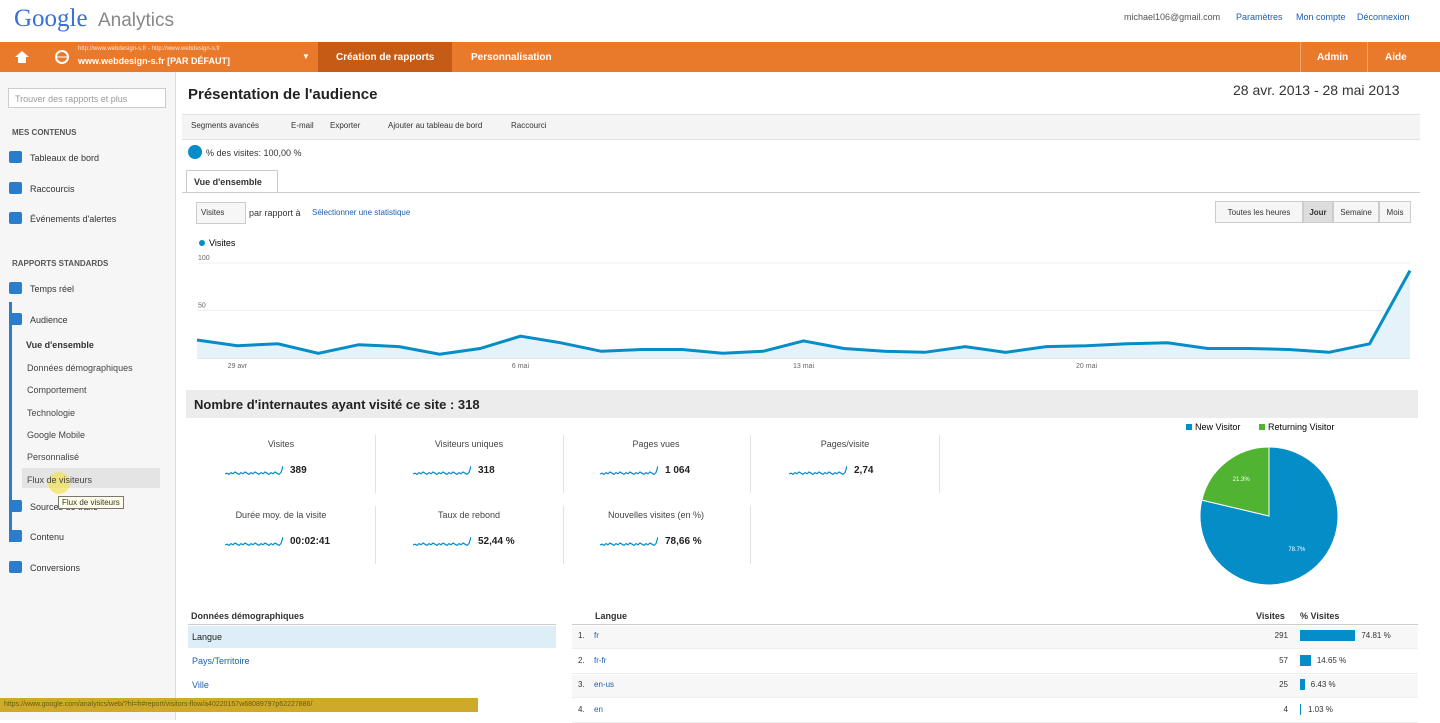 This screenshot has width=1440, height=723. I want to click on sparkline-path, so click(629, 541).